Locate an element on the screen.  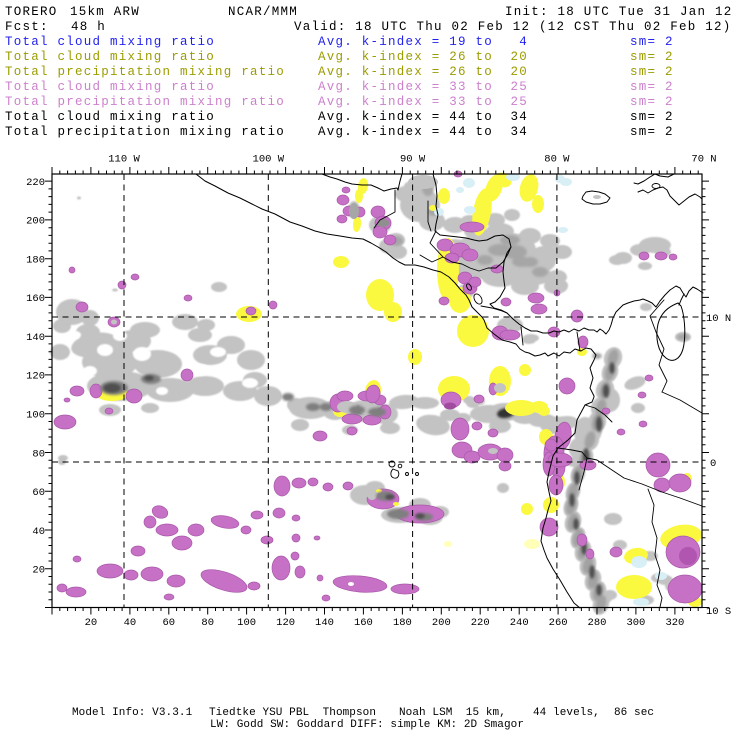
svg-text: 10 N is located at coordinates (718, 319).